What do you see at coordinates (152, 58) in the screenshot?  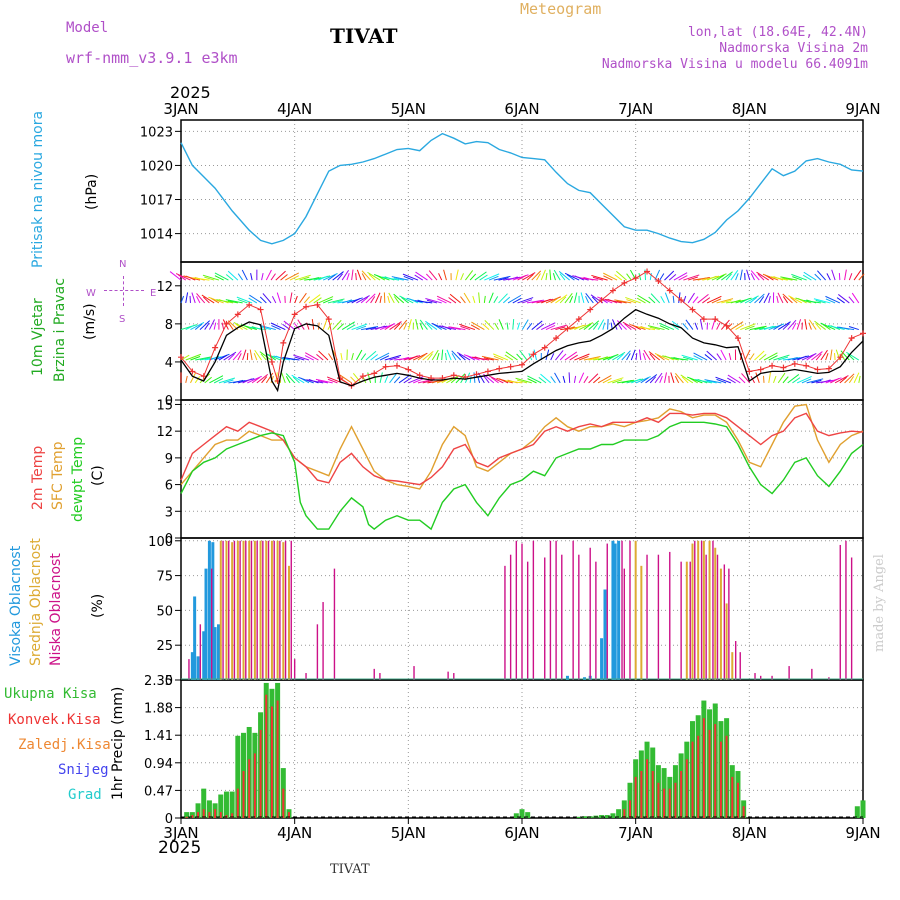 I see `model-name: wrf-nmm_v3.9.1 e3km` at bounding box center [152, 58].